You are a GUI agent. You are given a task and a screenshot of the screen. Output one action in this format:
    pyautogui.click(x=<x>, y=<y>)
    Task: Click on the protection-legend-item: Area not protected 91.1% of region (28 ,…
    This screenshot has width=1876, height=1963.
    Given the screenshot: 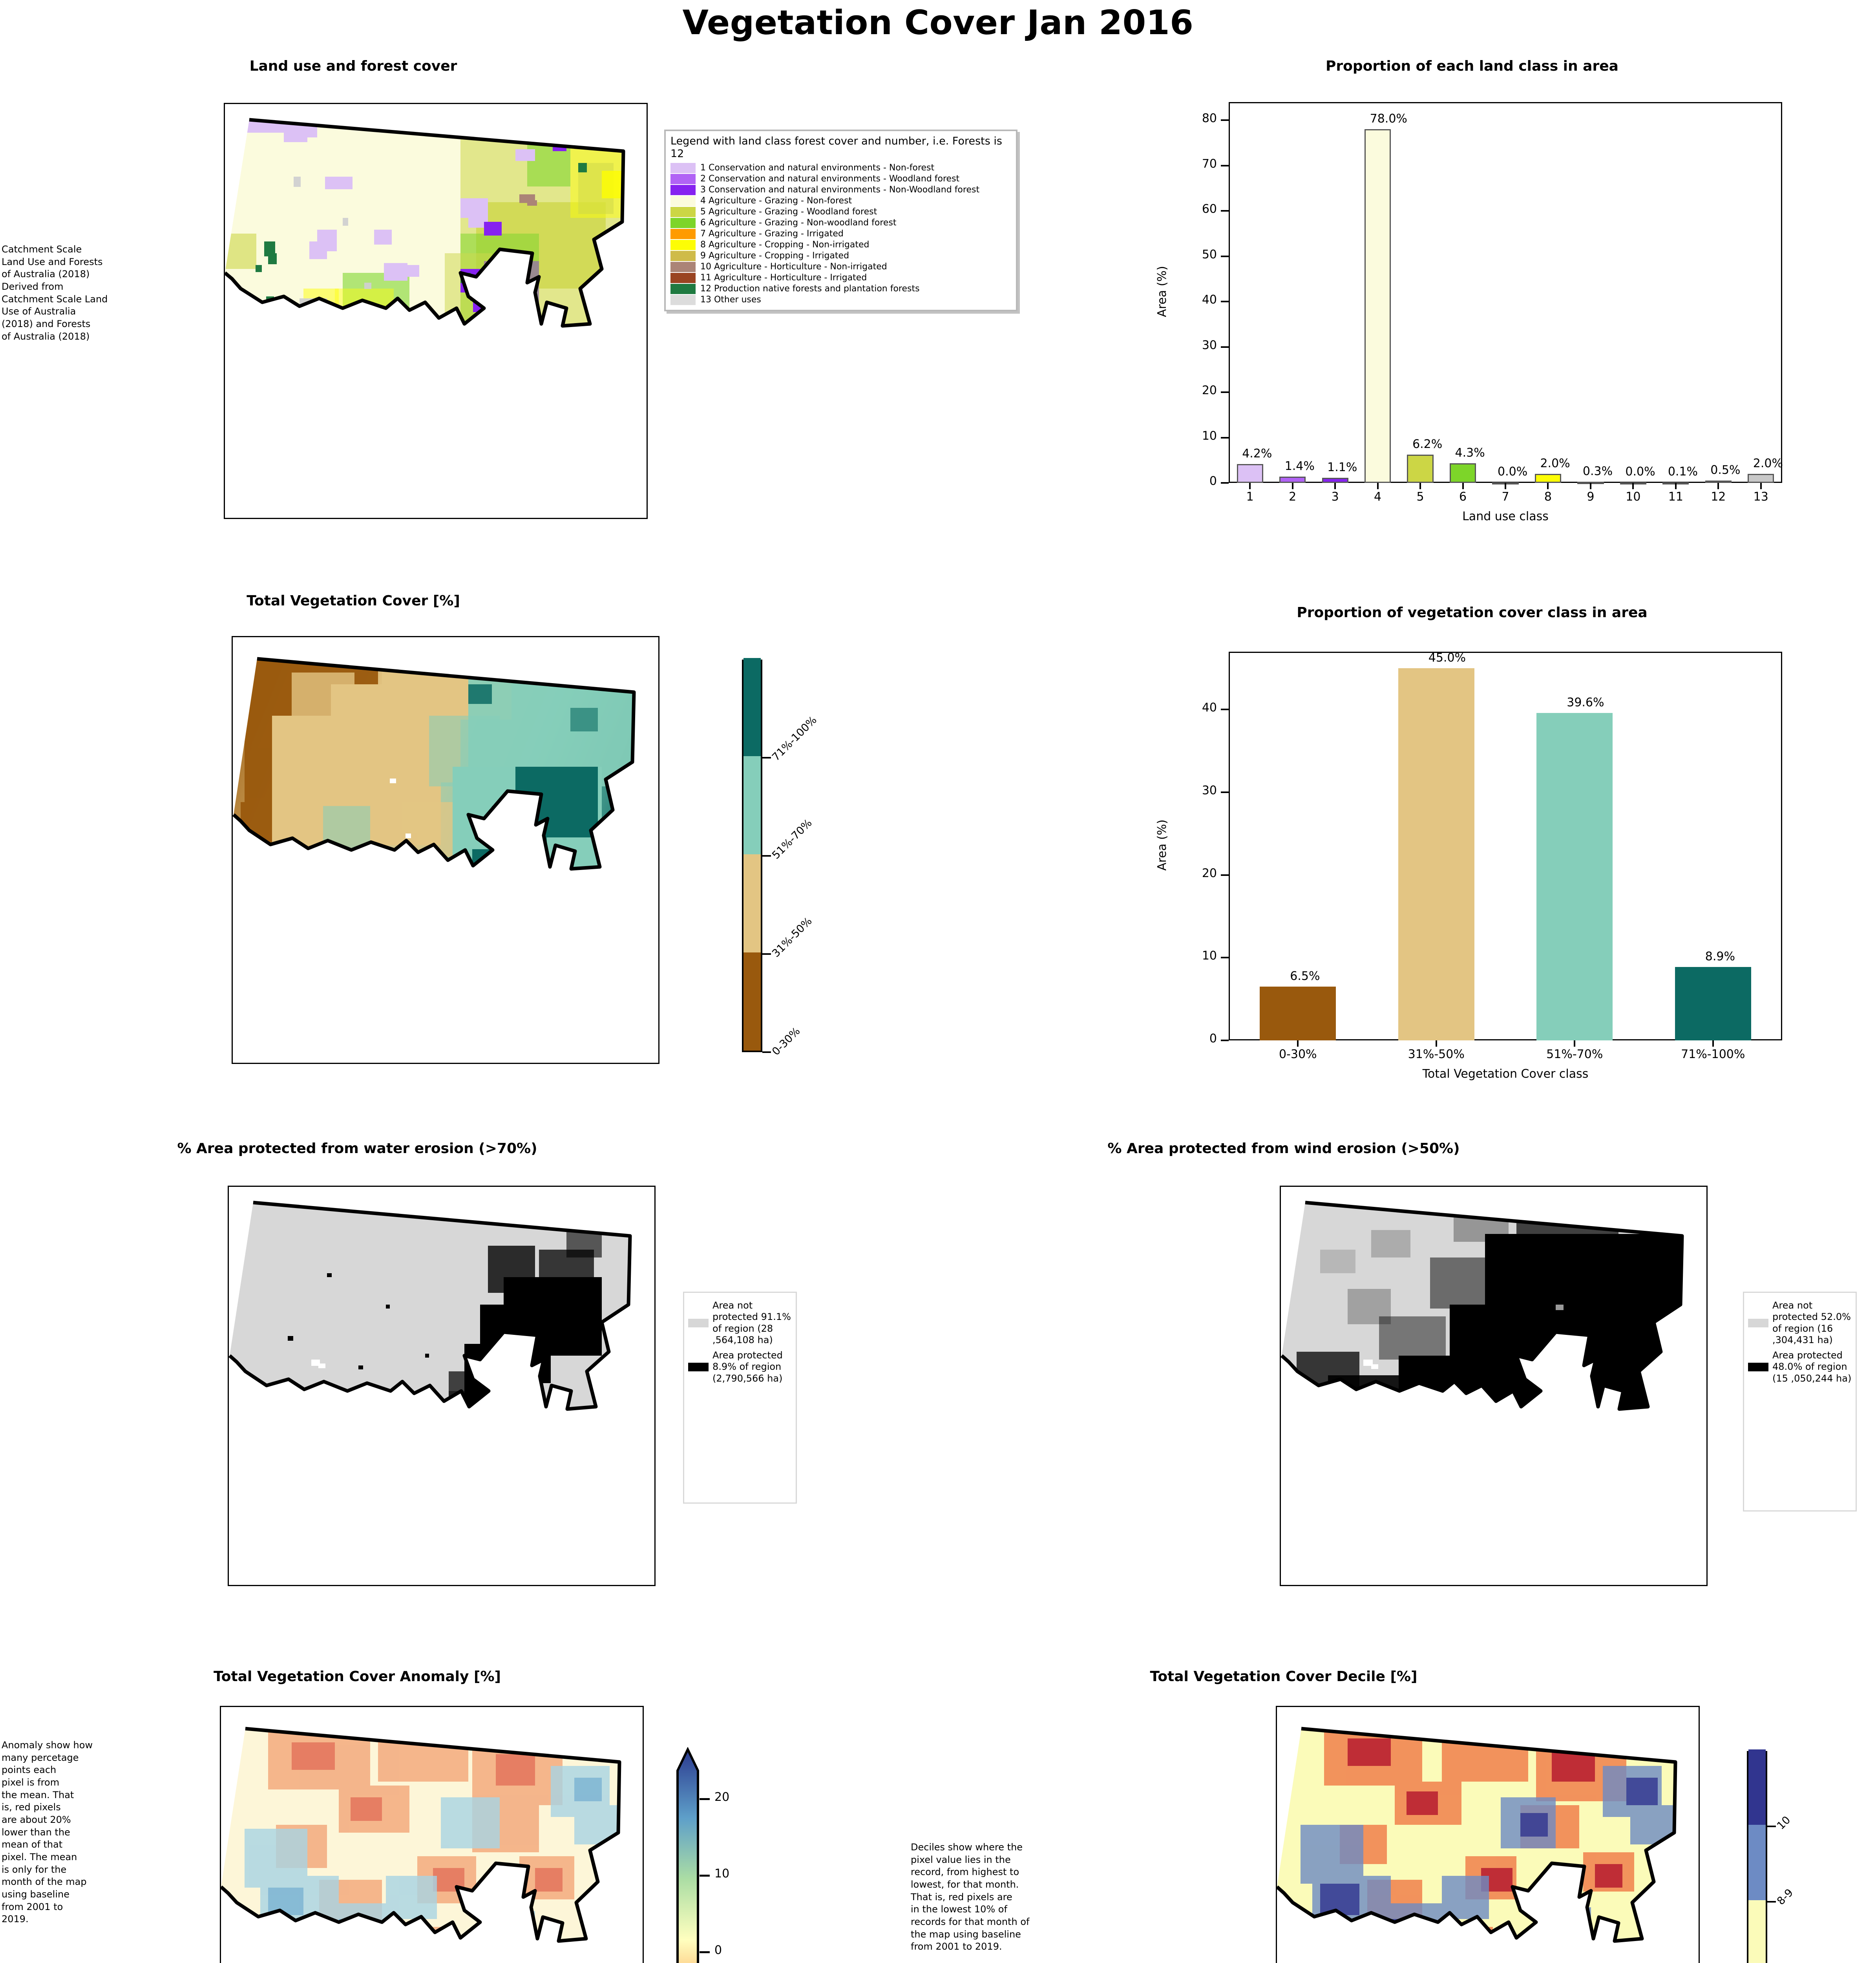 What is the action you would take?
    pyautogui.click(x=740, y=1323)
    